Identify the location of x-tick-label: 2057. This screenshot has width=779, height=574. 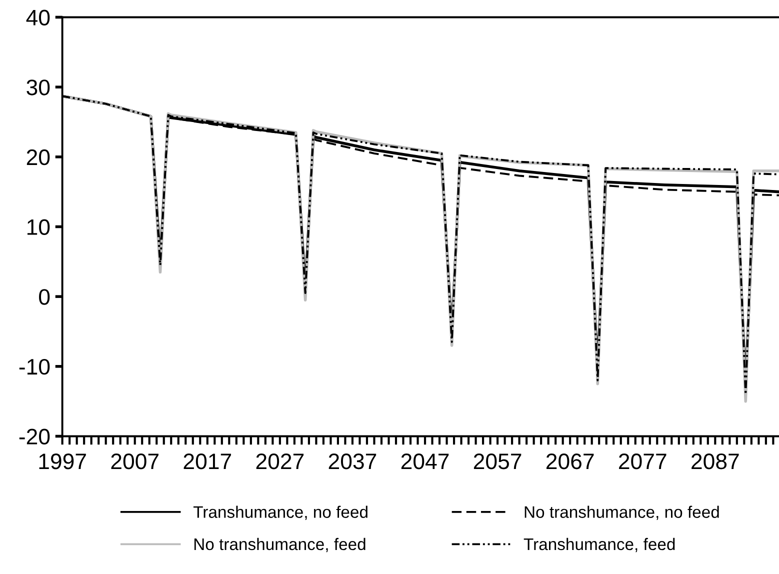
(498, 461).